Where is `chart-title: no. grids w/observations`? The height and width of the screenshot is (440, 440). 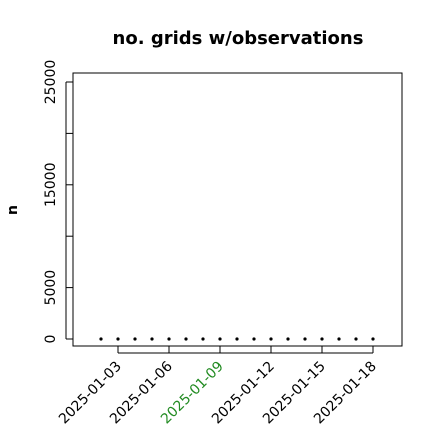 chart-title: no. grids w/observations is located at coordinates (238, 38).